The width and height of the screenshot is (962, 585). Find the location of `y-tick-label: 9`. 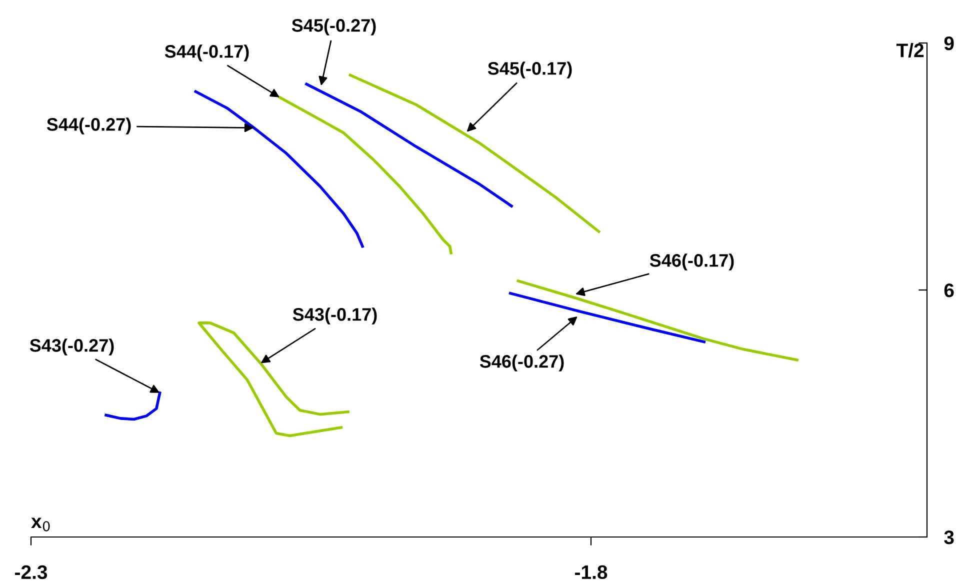

y-tick-label: 9 is located at coordinates (949, 43).